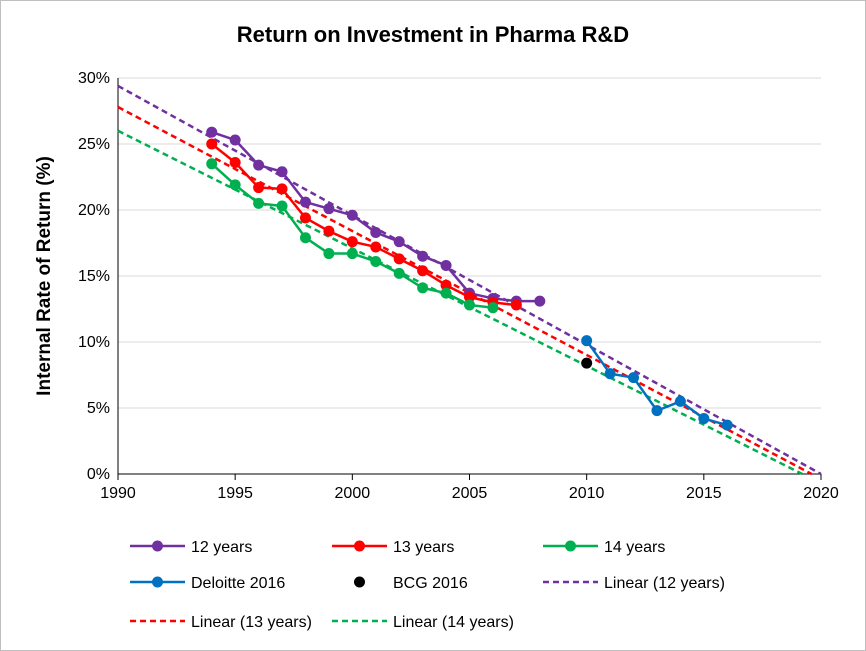 This screenshot has height=651, width=866. Describe the element at coordinates (634, 547) in the screenshot. I see `legend-label: 14 years` at that location.